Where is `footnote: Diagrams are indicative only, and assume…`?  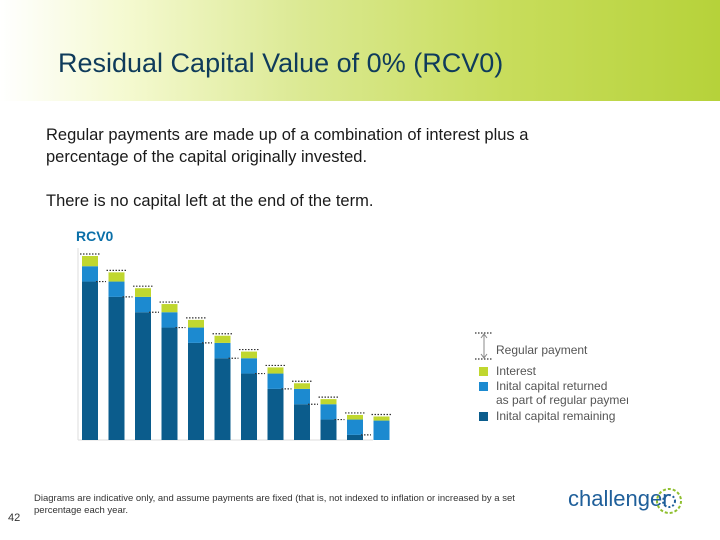
footnote: Diagrams are indicative only, and assume… is located at coordinates (274, 504).